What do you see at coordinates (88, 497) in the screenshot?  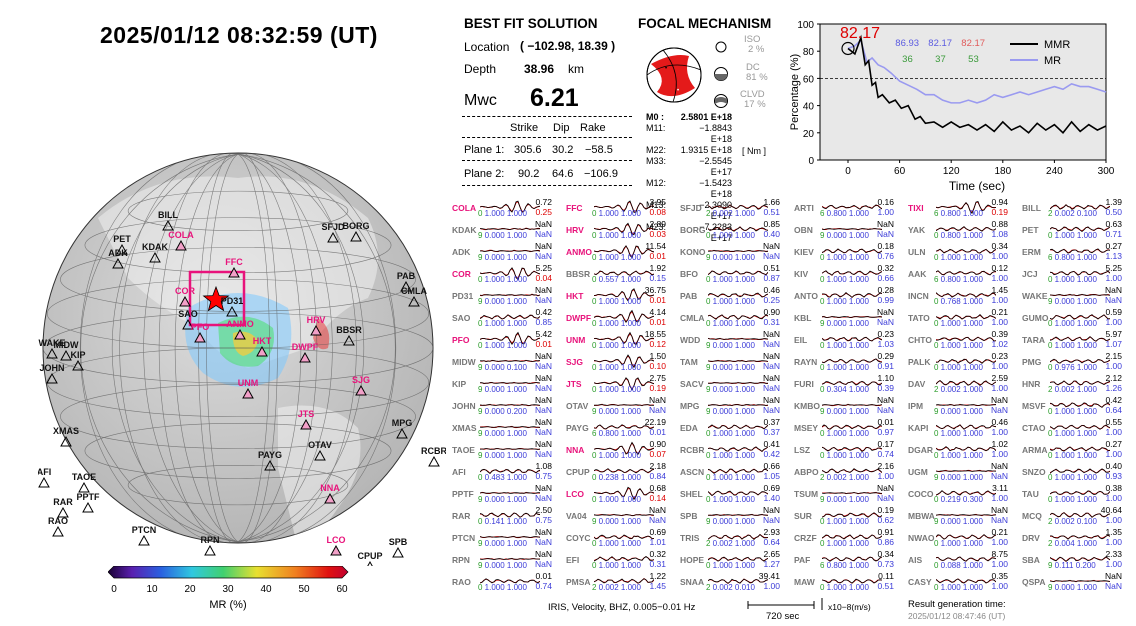 I see `station-label-pptf: PPTF` at bounding box center [88, 497].